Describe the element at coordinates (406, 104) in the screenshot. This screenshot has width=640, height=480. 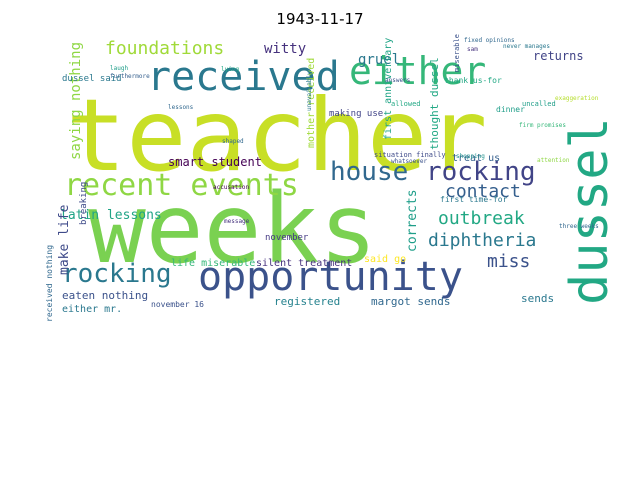
I see `word-51: allowed` at that location.